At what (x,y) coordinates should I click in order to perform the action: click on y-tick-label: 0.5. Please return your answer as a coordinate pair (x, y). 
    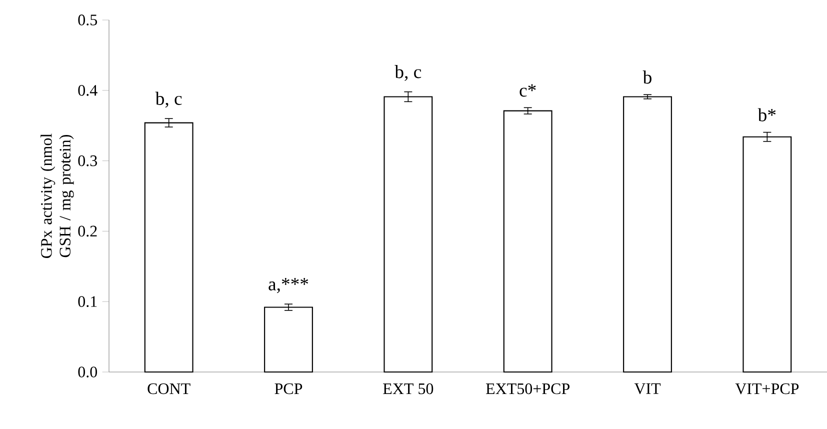
    Looking at the image, I should click on (88, 20).